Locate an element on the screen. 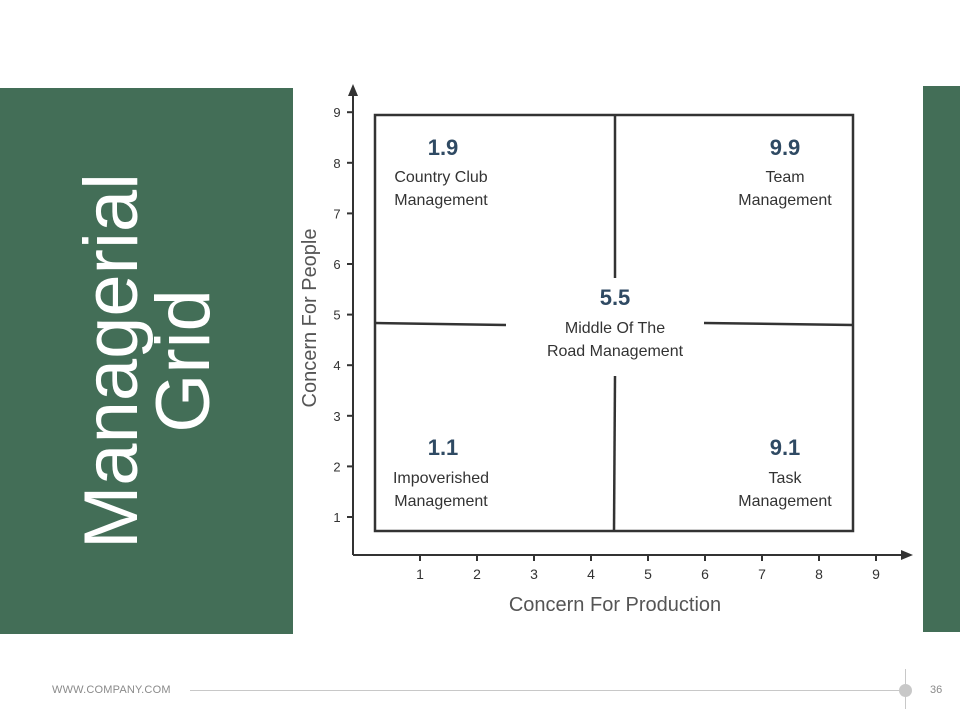 Image resolution: width=960 pixels, height=720 pixels. x-tick-label: 6 is located at coordinates (705, 574).